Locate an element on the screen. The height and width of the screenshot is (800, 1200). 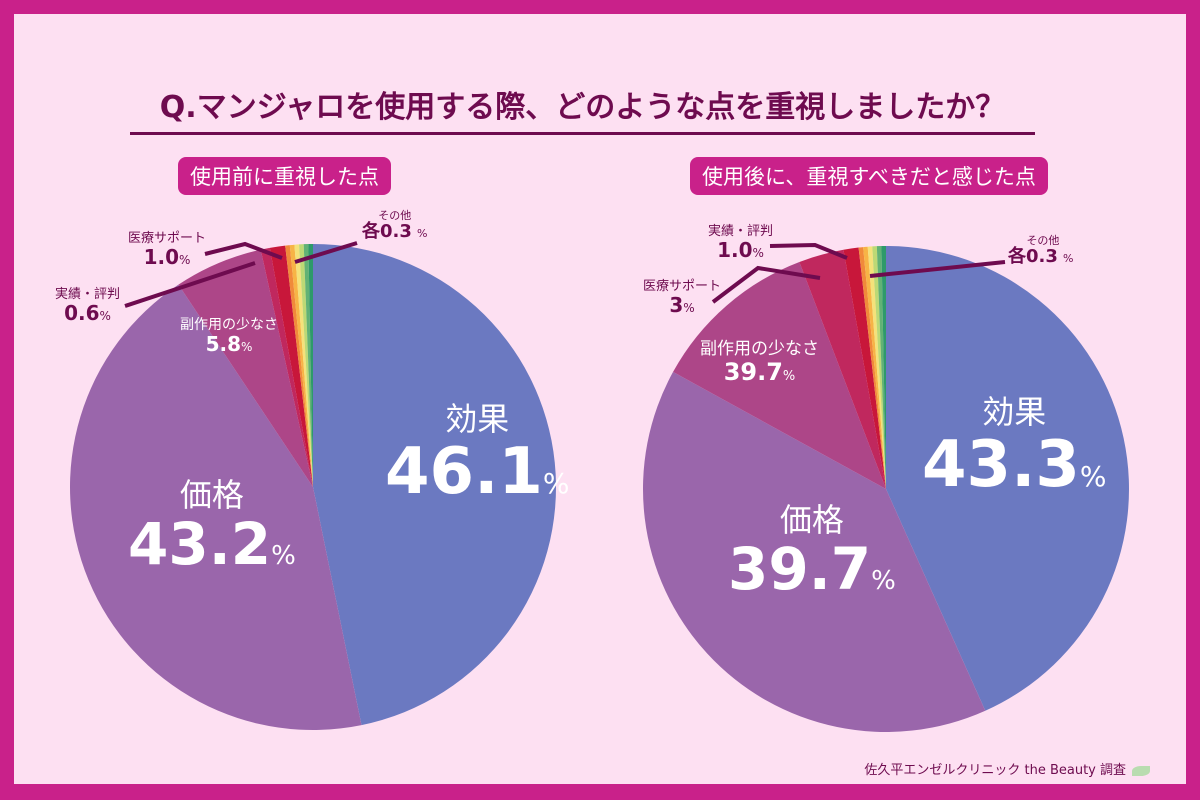
left-chart-title: 使用前に重視した点 is located at coordinates (284, 176).